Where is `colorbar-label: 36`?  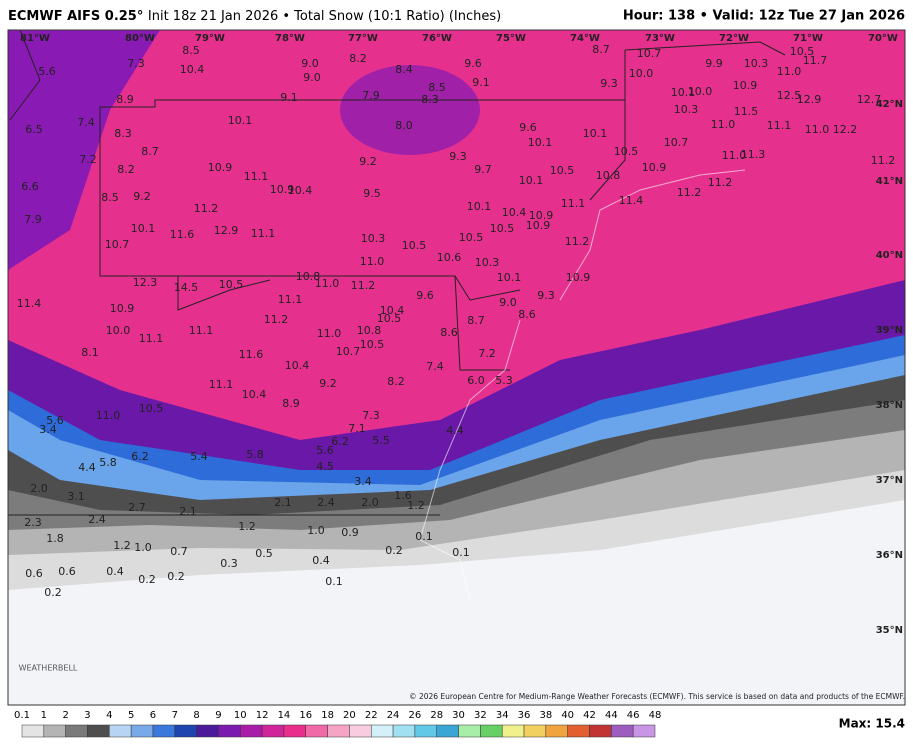
colorbar-label: 36 is located at coordinates (524, 715).